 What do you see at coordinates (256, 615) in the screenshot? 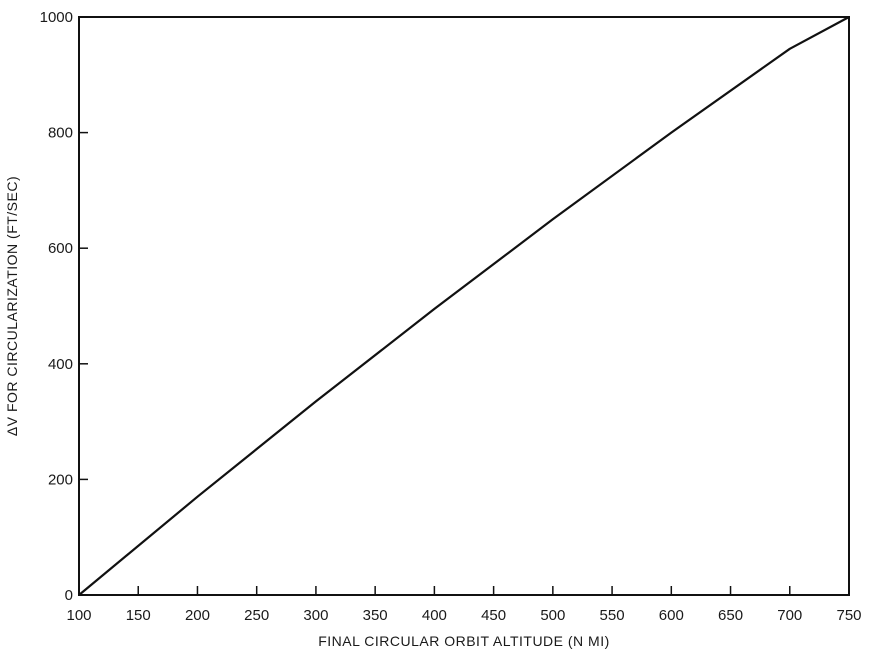
I see `x-tick-label-250: 250` at bounding box center [256, 615].